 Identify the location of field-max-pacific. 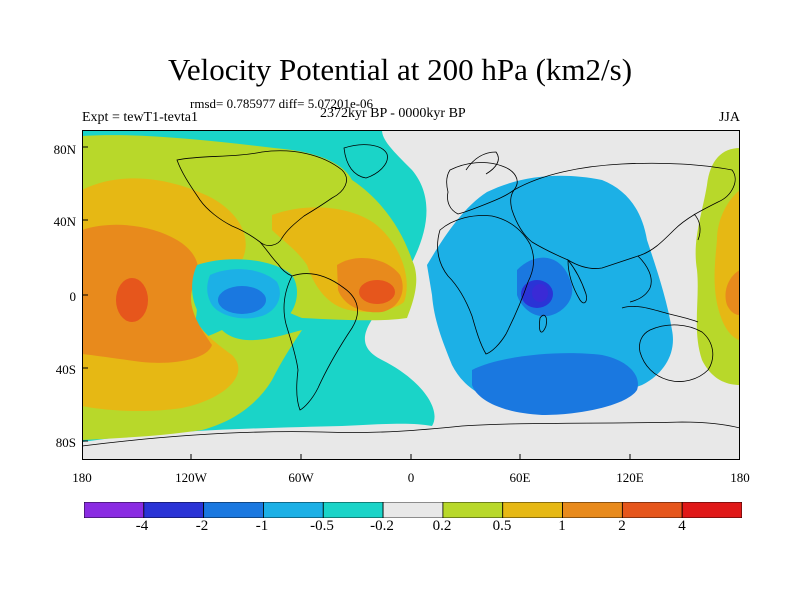
(132, 300).